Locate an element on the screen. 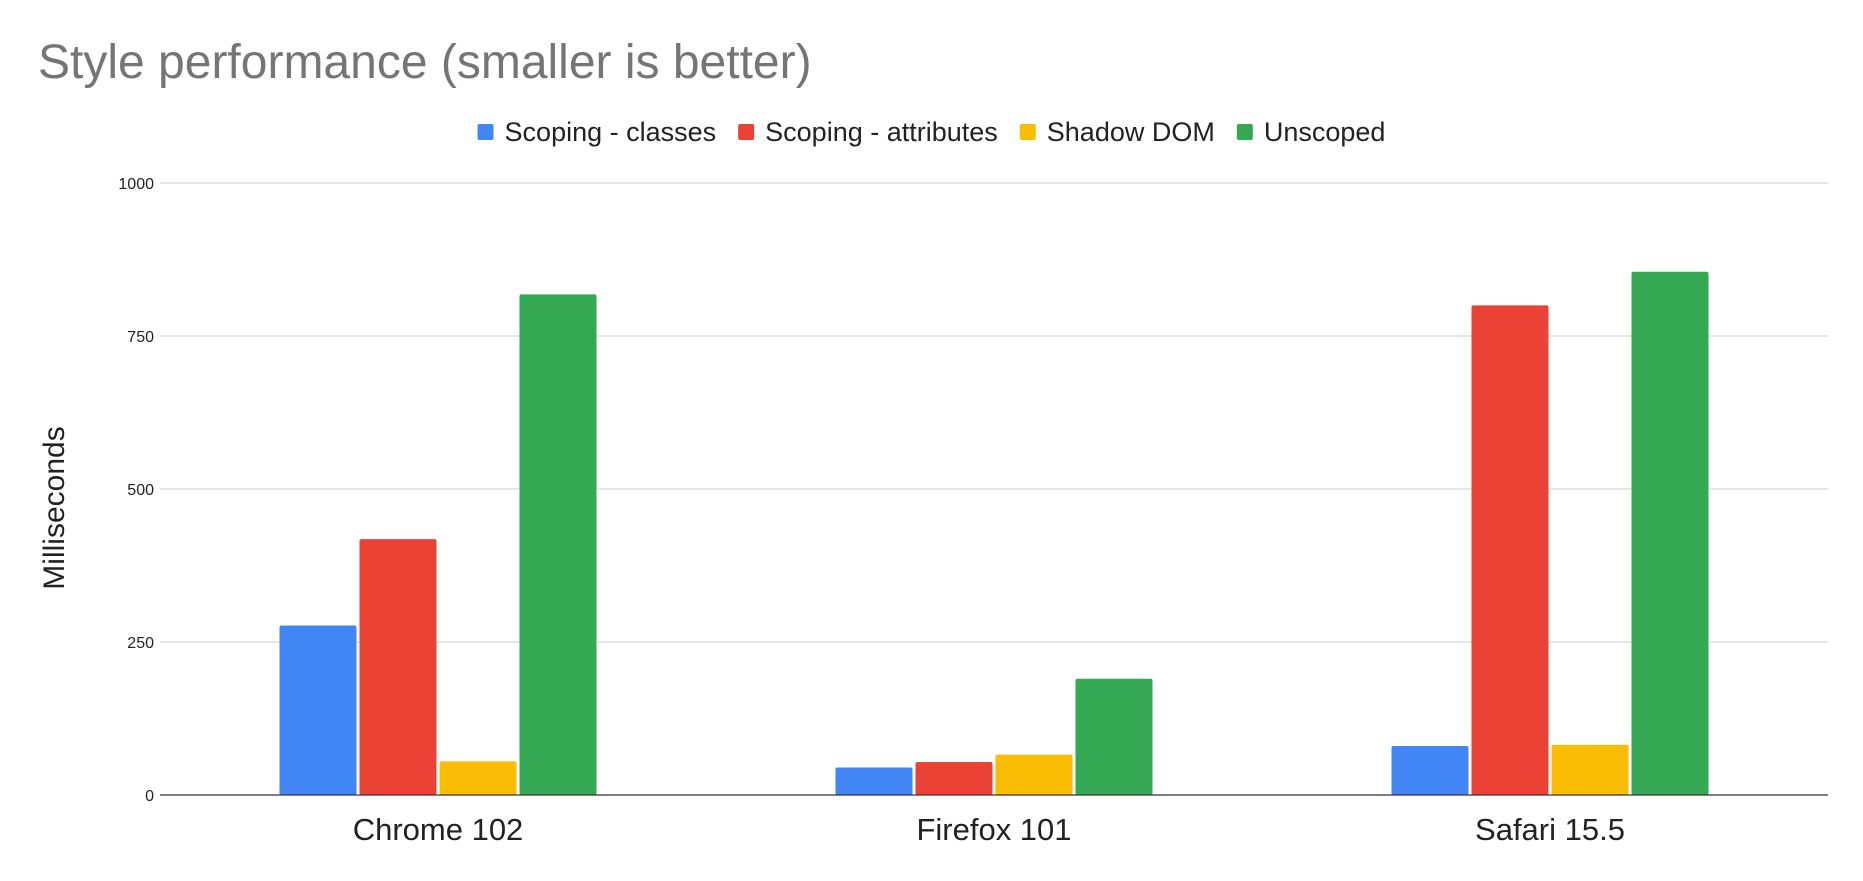 Image resolution: width=1863 pixels, height=881 pixels. x-tick-label: Firefox 101 is located at coordinates (993, 829).